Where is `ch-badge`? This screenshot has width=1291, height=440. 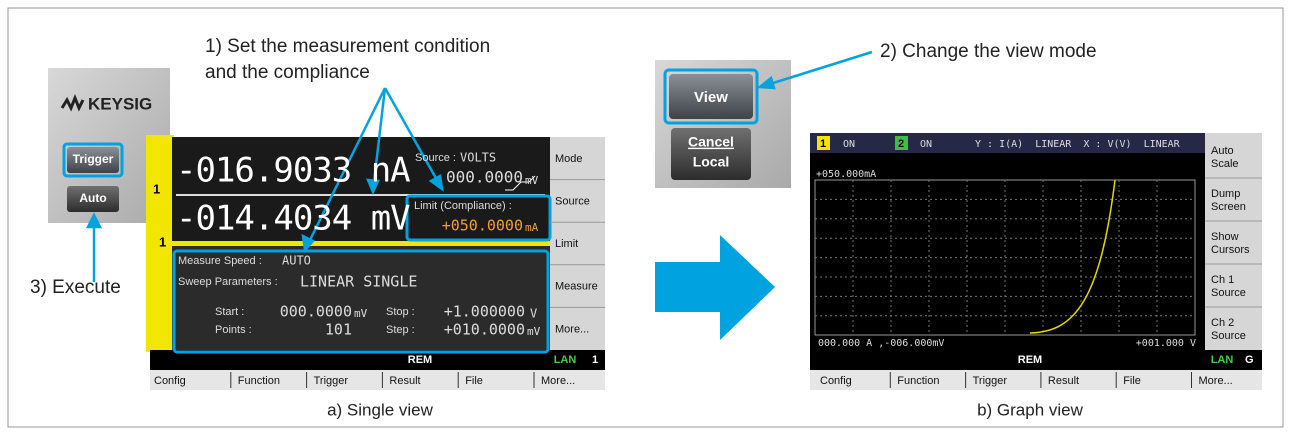
ch-badge is located at coordinates (823, 143).